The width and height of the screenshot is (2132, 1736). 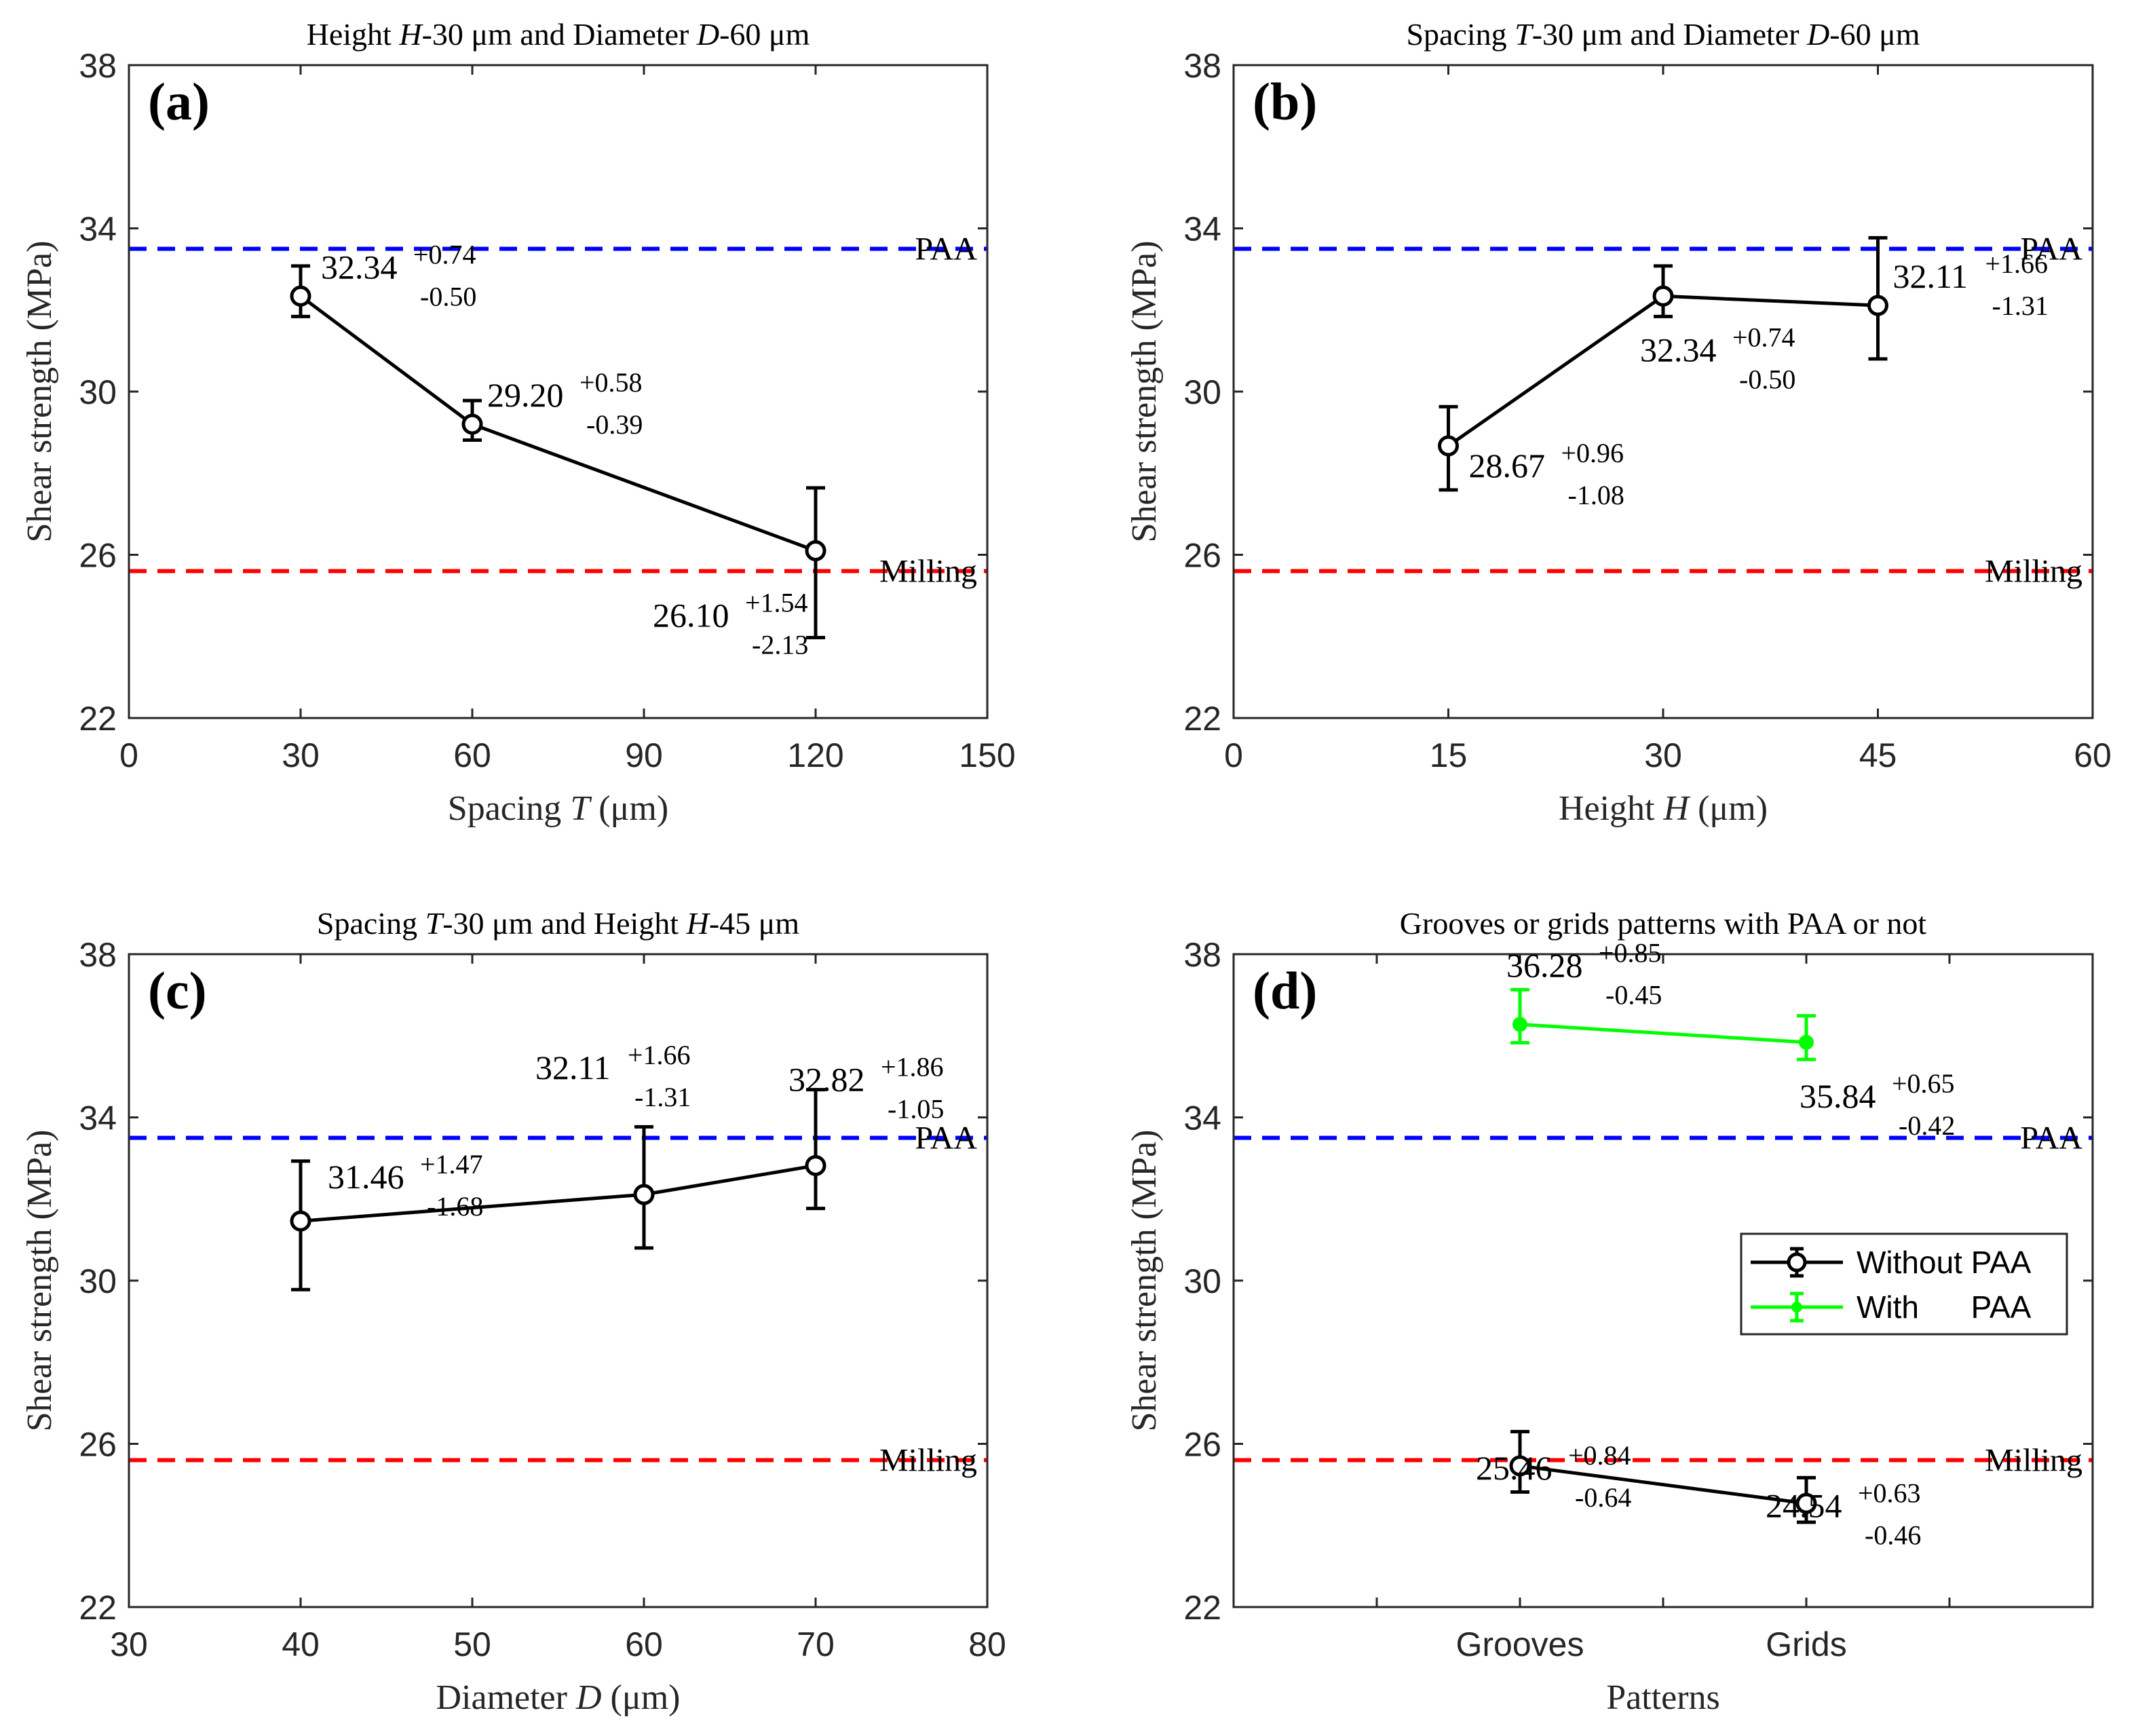 I want to click on error-label-minus: -1.05, so click(x=916, y=1108).